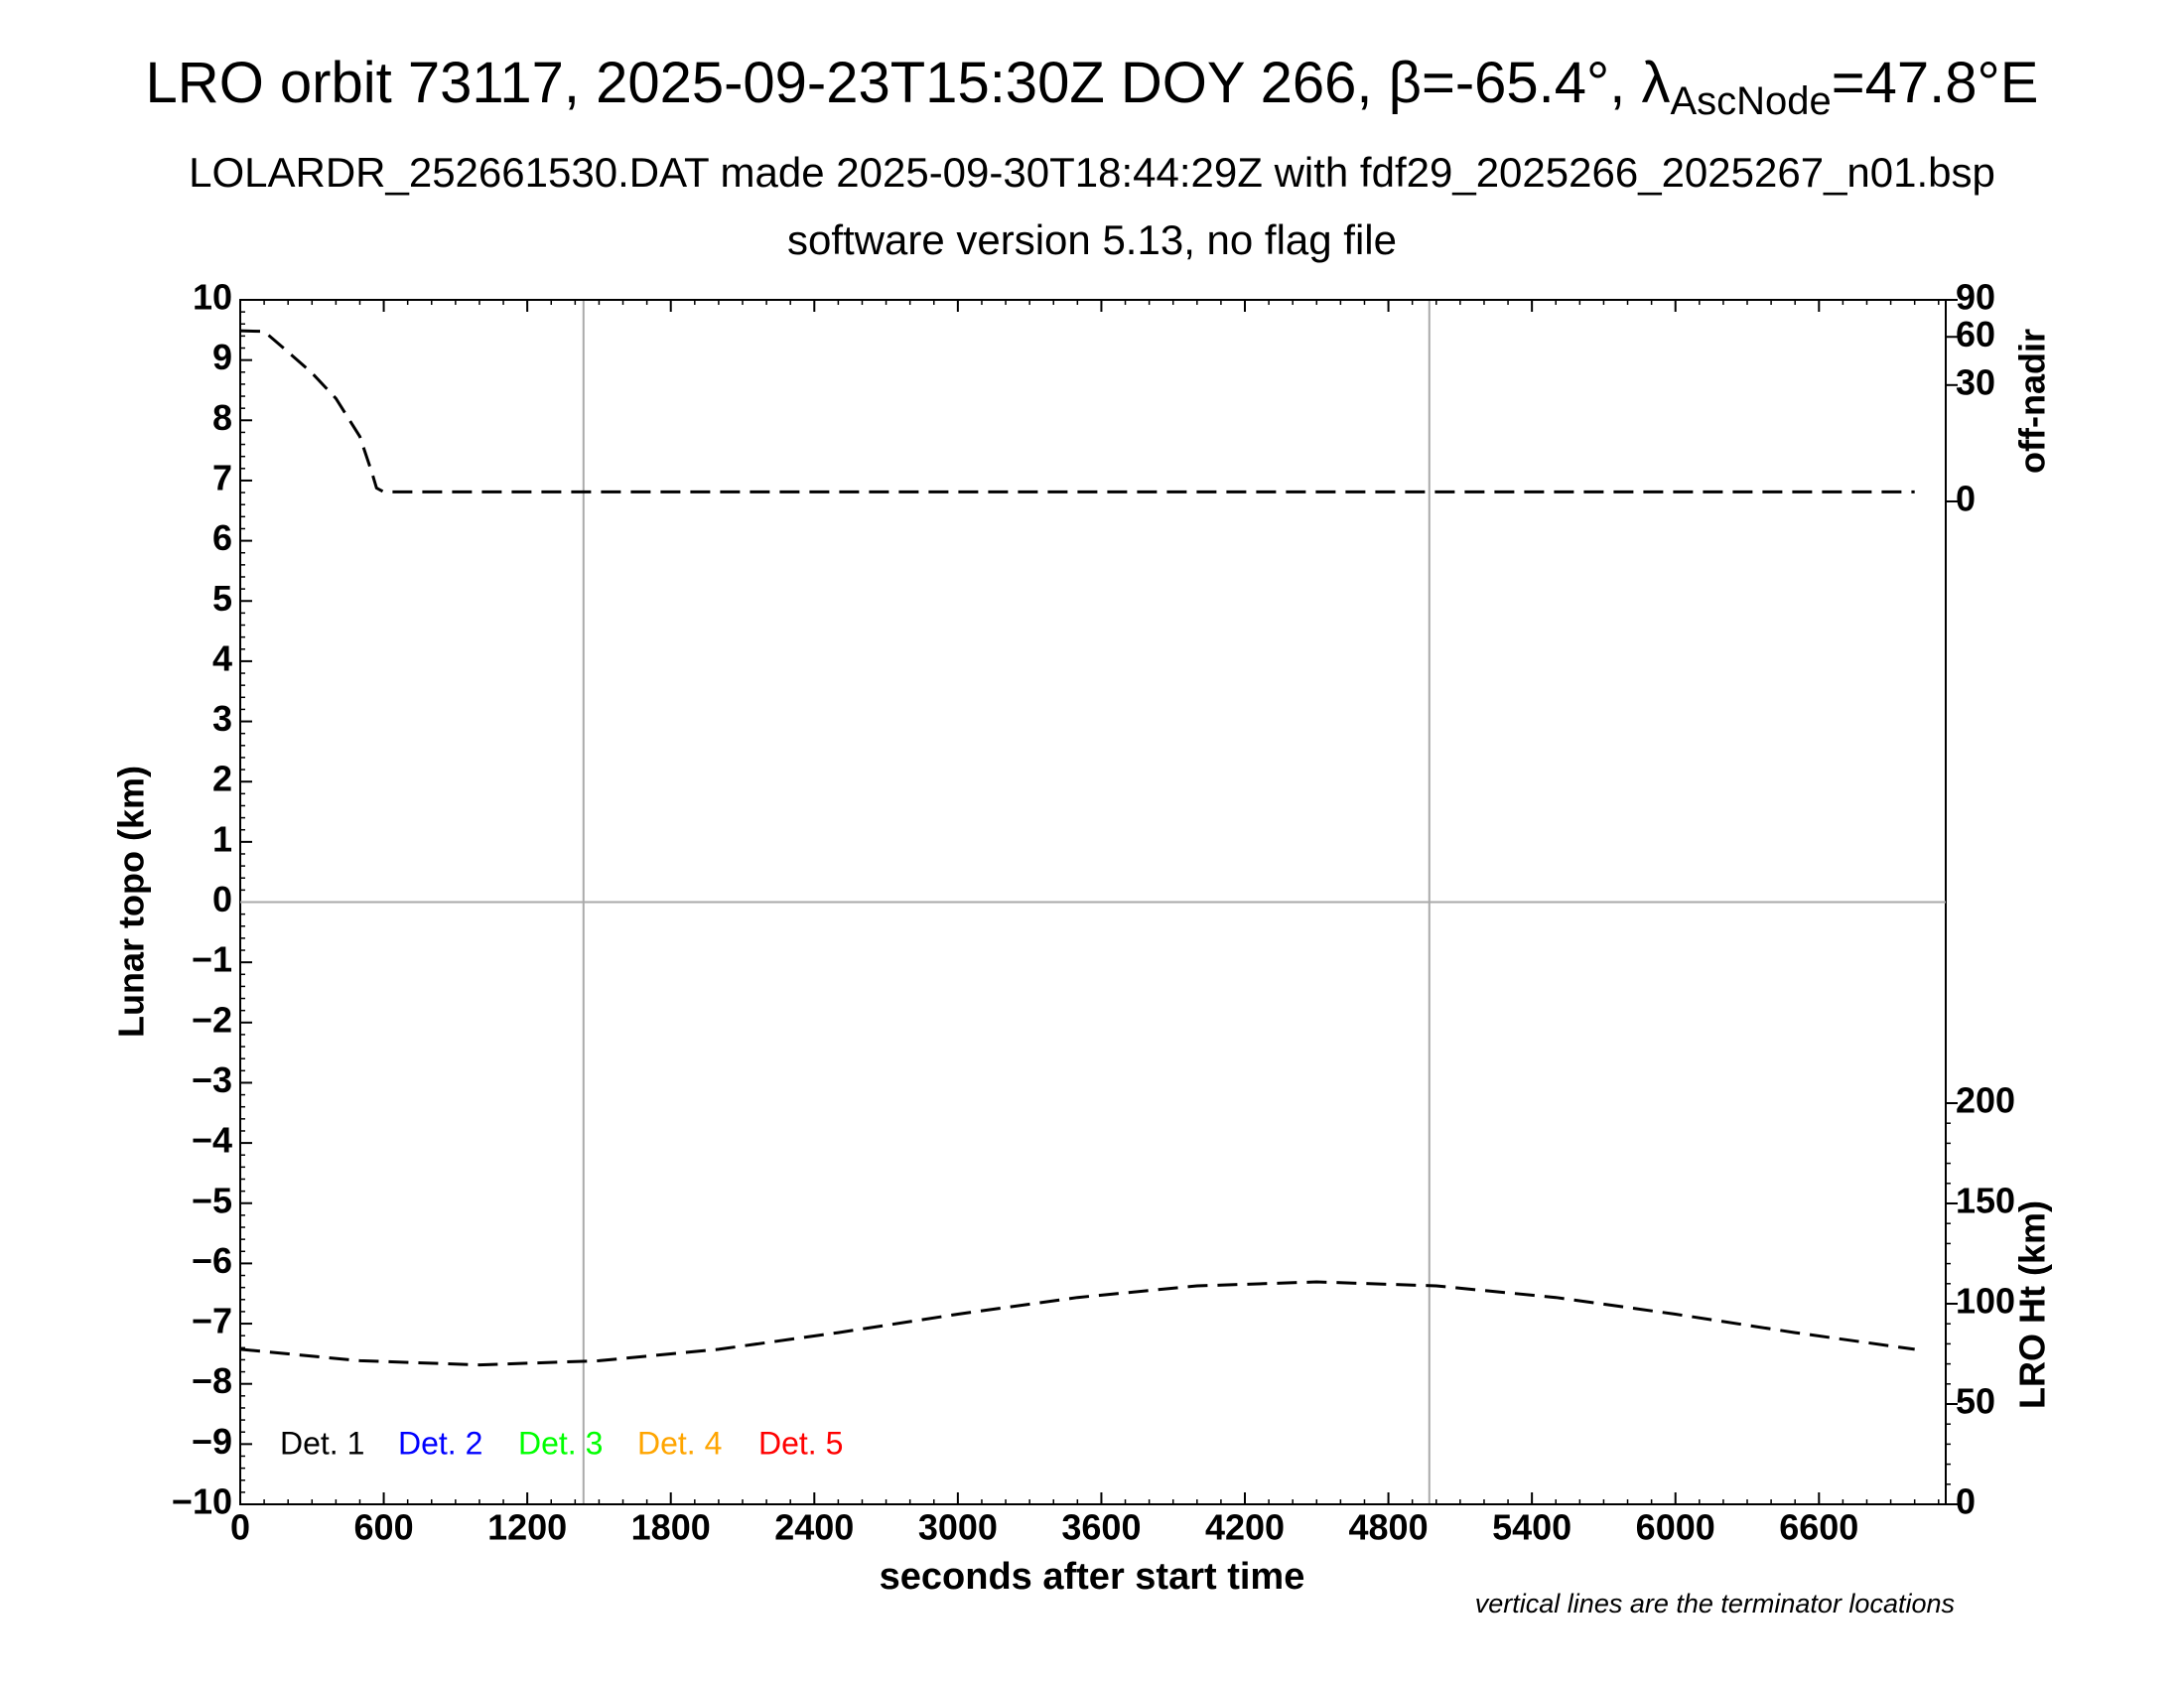  Describe the element at coordinates (1675, 1527) in the screenshot. I see `x-tick-label: 6000` at that location.